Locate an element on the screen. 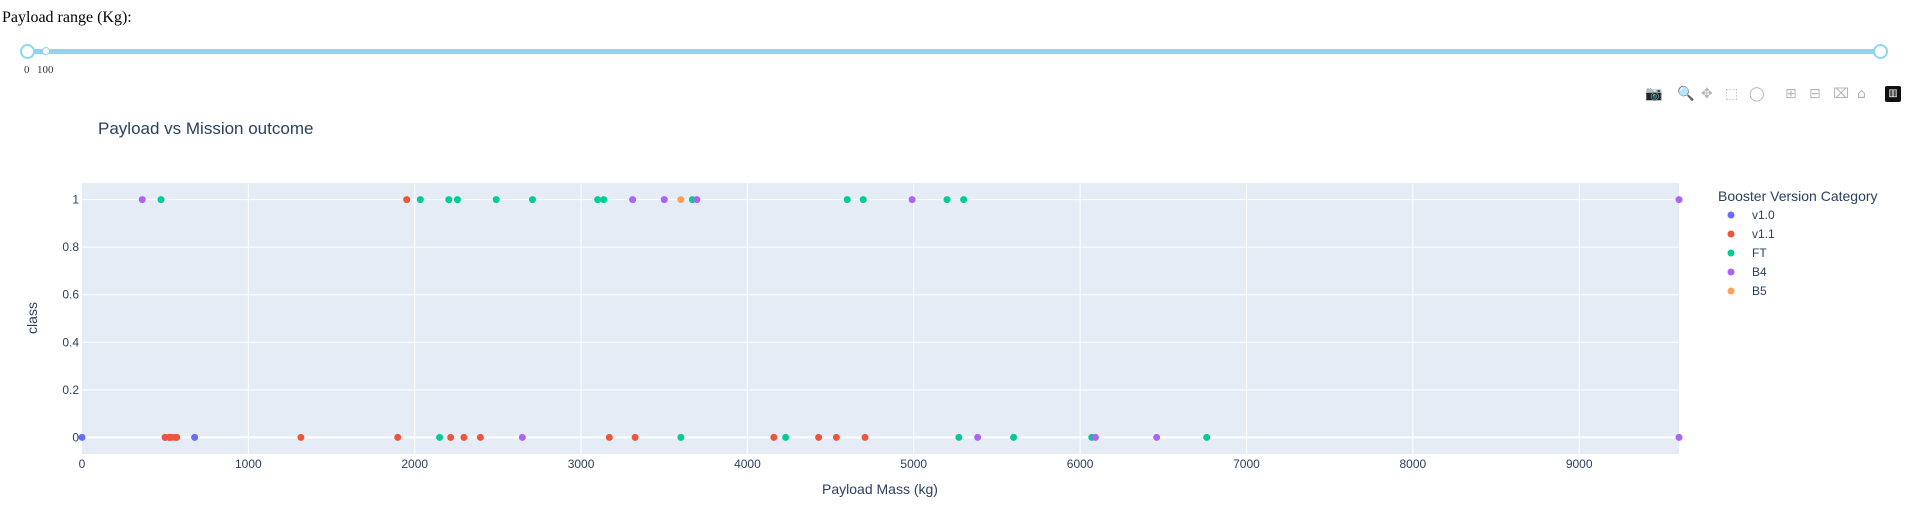 This screenshot has height=528, width=1908. x-tick-label: 9000 is located at coordinates (1579, 464).